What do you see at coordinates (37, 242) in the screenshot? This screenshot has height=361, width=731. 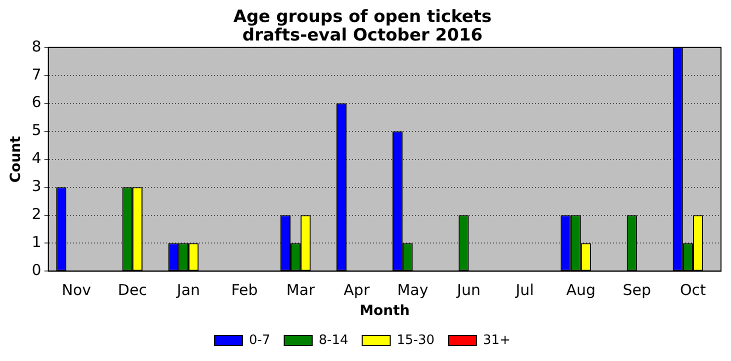 I see `y-tick-label: 1` at bounding box center [37, 242].